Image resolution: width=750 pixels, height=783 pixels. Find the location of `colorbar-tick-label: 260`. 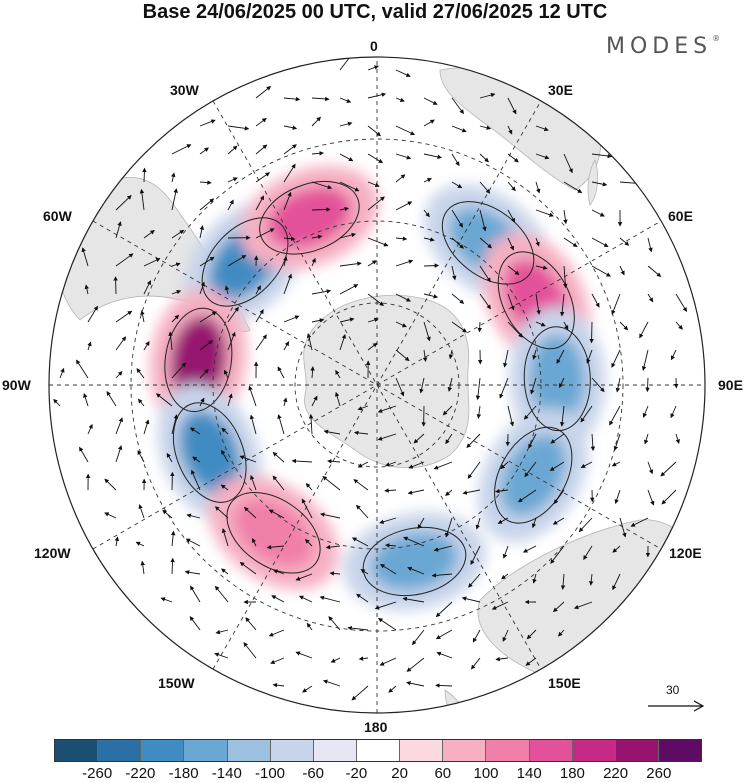

colorbar-tick-label: 260 is located at coordinates (659, 773).